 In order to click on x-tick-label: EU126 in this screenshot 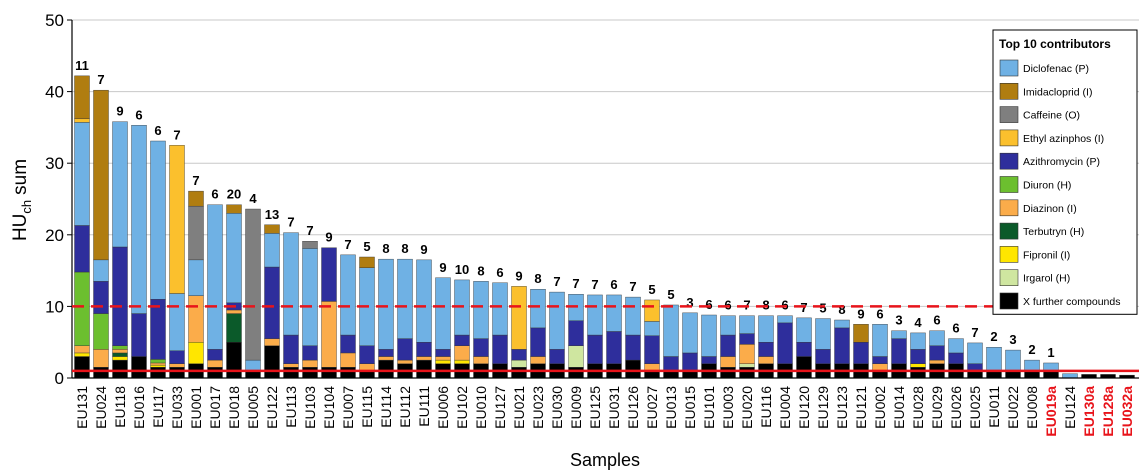, I will do `click(633, 407)`.